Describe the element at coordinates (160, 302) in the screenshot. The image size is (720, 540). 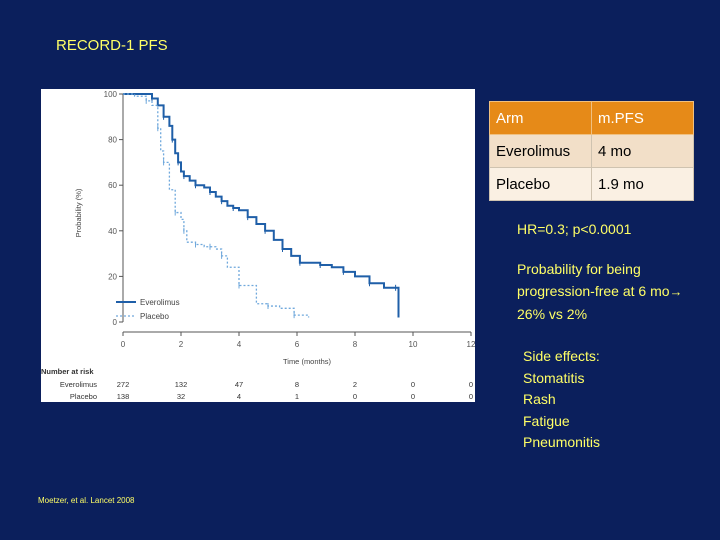
I see `legend-label: Everolimus` at that location.